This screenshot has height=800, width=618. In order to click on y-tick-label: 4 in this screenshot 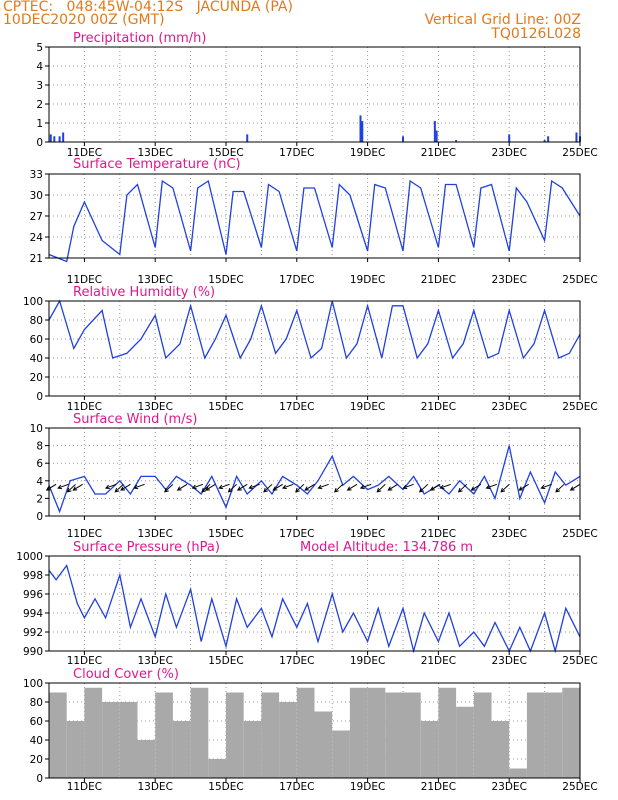, I will do `click(39, 482)`.